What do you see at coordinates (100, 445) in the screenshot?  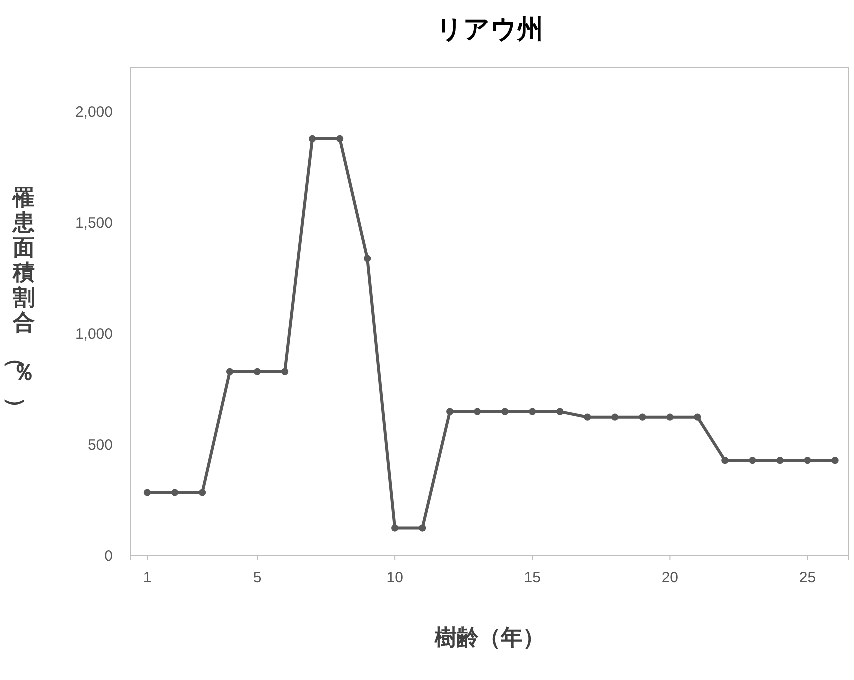 I see `y-tick-label: 500` at bounding box center [100, 445].